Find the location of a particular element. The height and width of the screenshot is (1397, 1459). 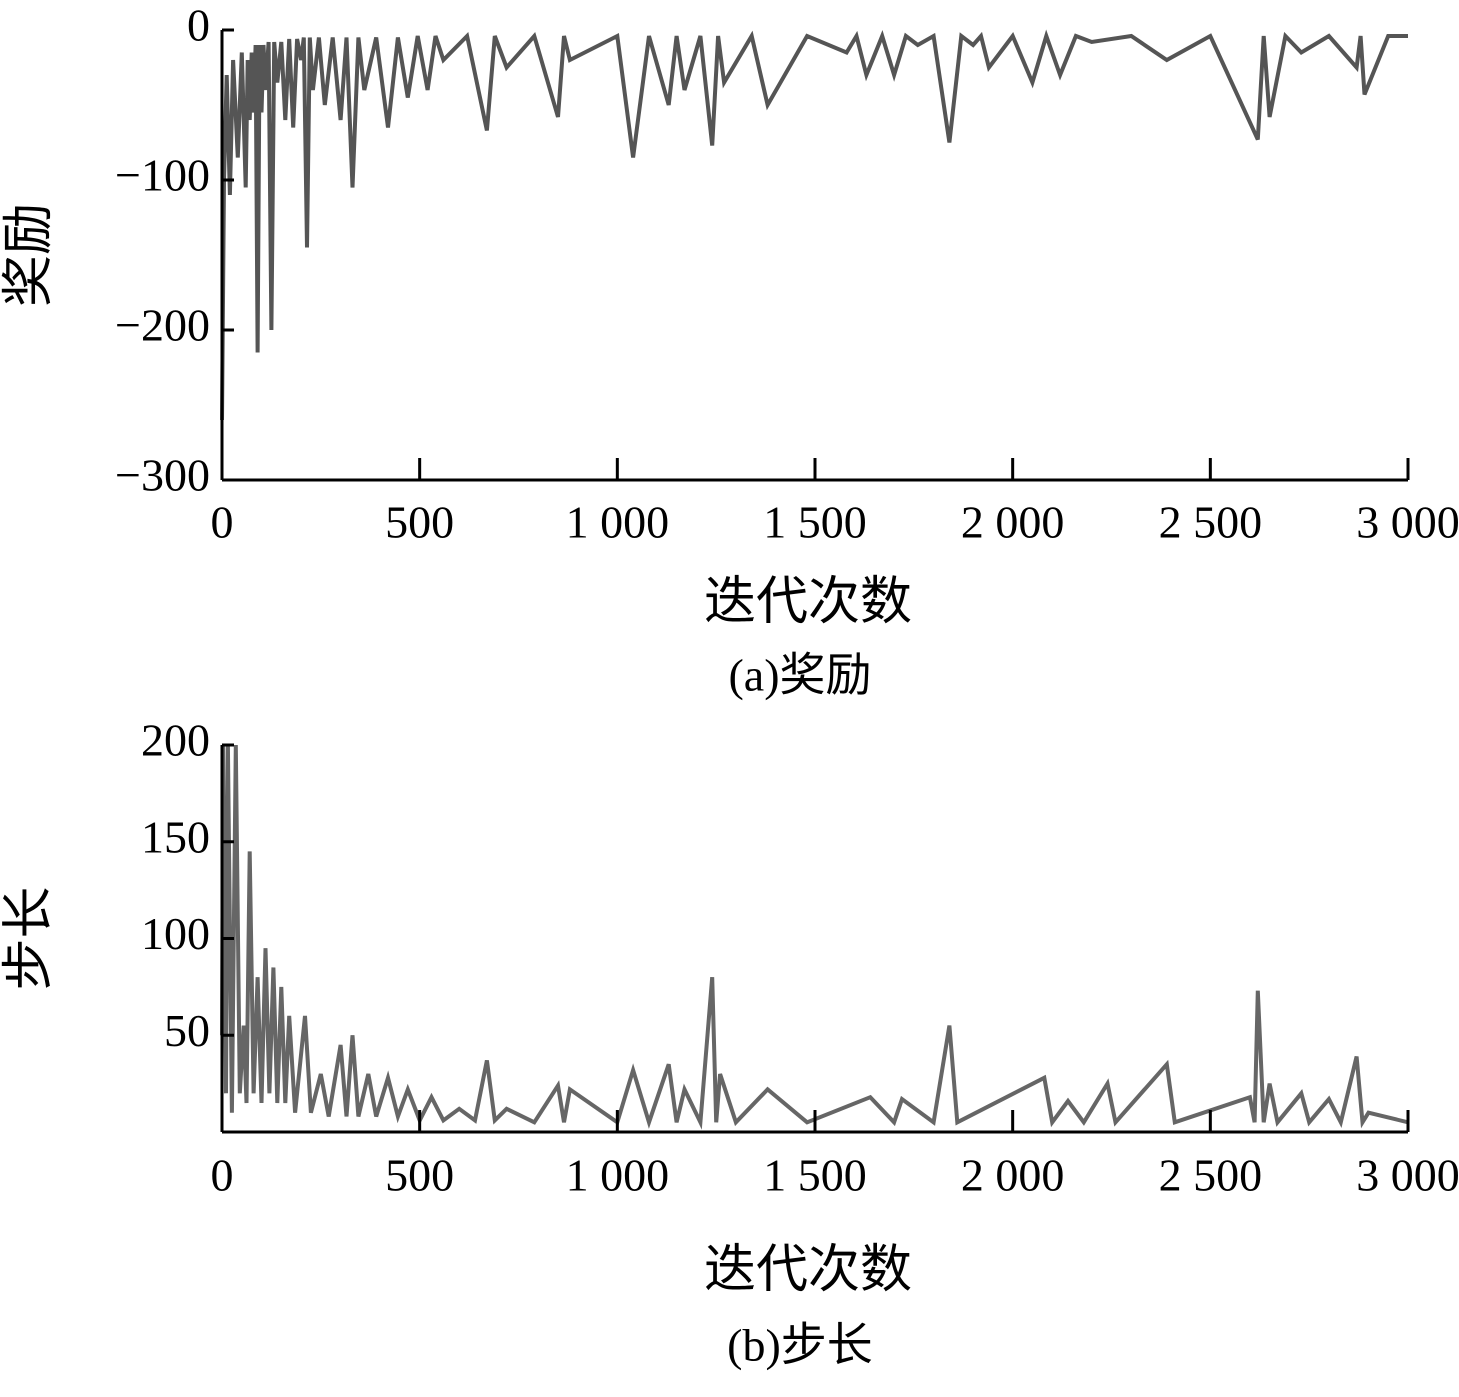

y-axis-label: 步长 is located at coordinates (29, 938).